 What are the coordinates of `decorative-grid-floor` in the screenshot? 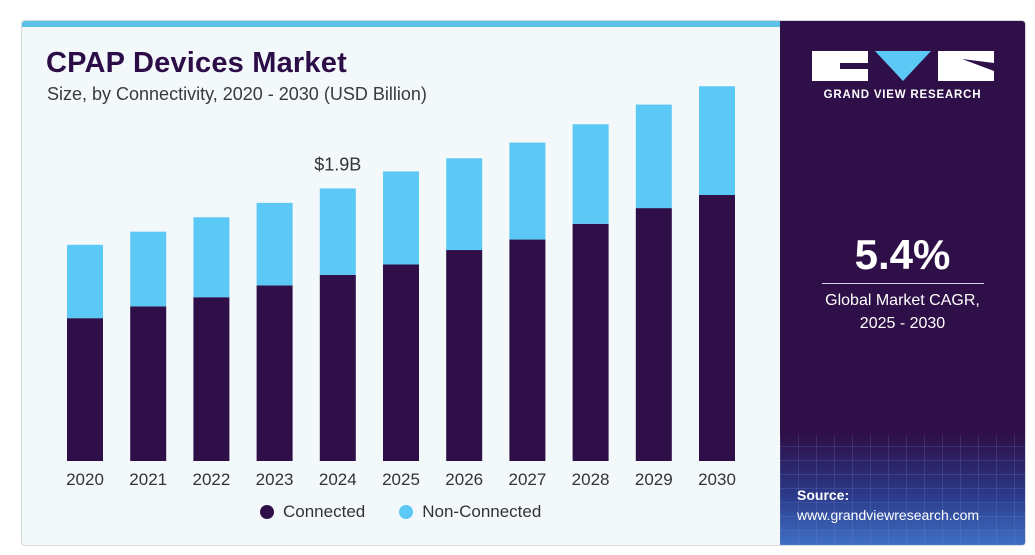 It's located at (902, 490).